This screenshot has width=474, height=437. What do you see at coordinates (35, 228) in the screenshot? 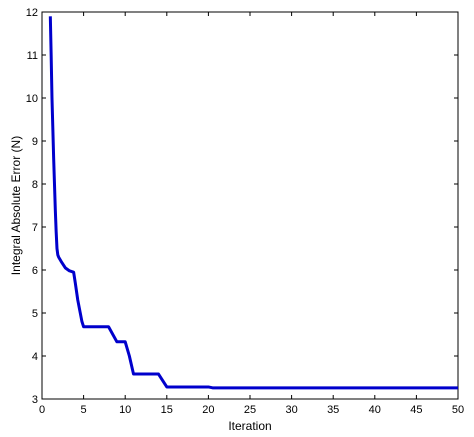
I see `y-tick-label: 7` at bounding box center [35, 228].